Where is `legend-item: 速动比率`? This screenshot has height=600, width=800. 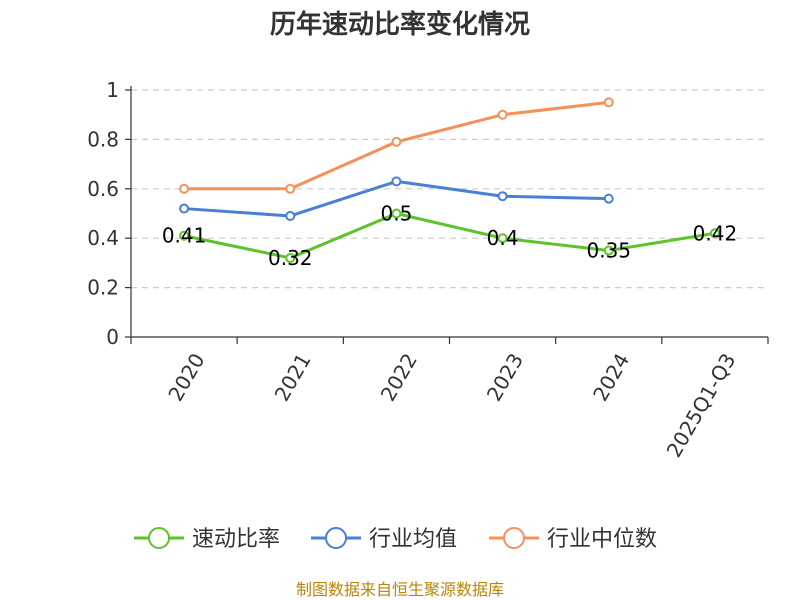 legend-item: 速动比率 is located at coordinates (207, 539).